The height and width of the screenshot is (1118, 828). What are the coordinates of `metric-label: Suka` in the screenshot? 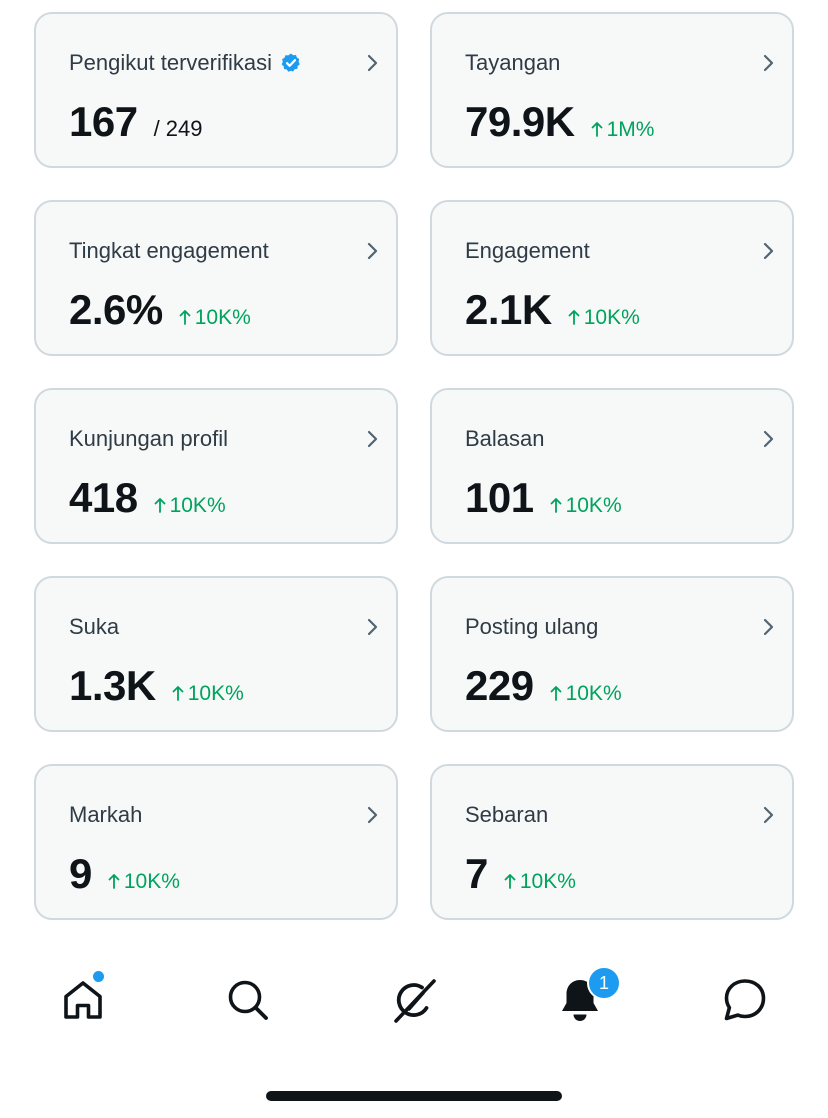 It's located at (94, 626).